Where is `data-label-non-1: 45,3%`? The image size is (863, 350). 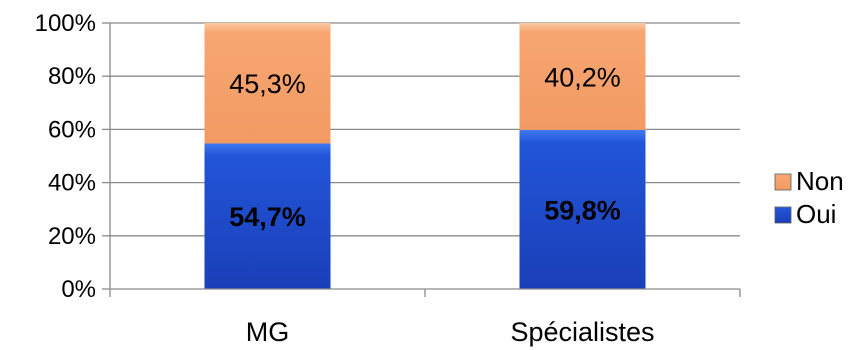 data-label-non-1: 45,3% is located at coordinates (267, 84).